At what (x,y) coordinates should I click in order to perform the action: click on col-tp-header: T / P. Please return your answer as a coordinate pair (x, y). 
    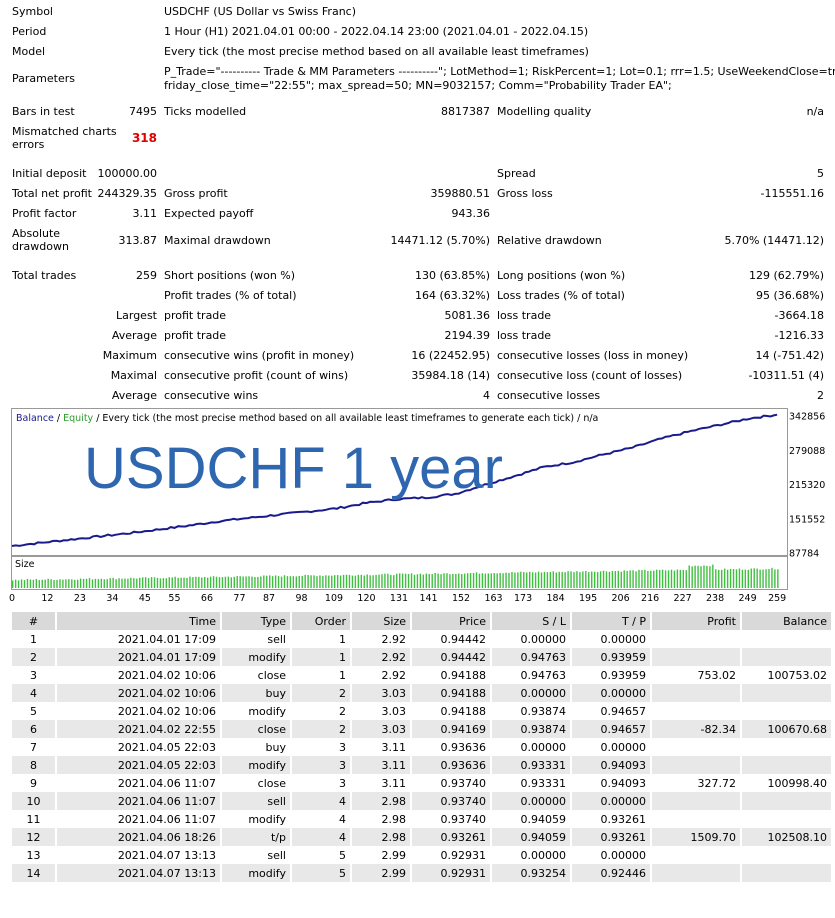
    Looking at the image, I should click on (610, 621).